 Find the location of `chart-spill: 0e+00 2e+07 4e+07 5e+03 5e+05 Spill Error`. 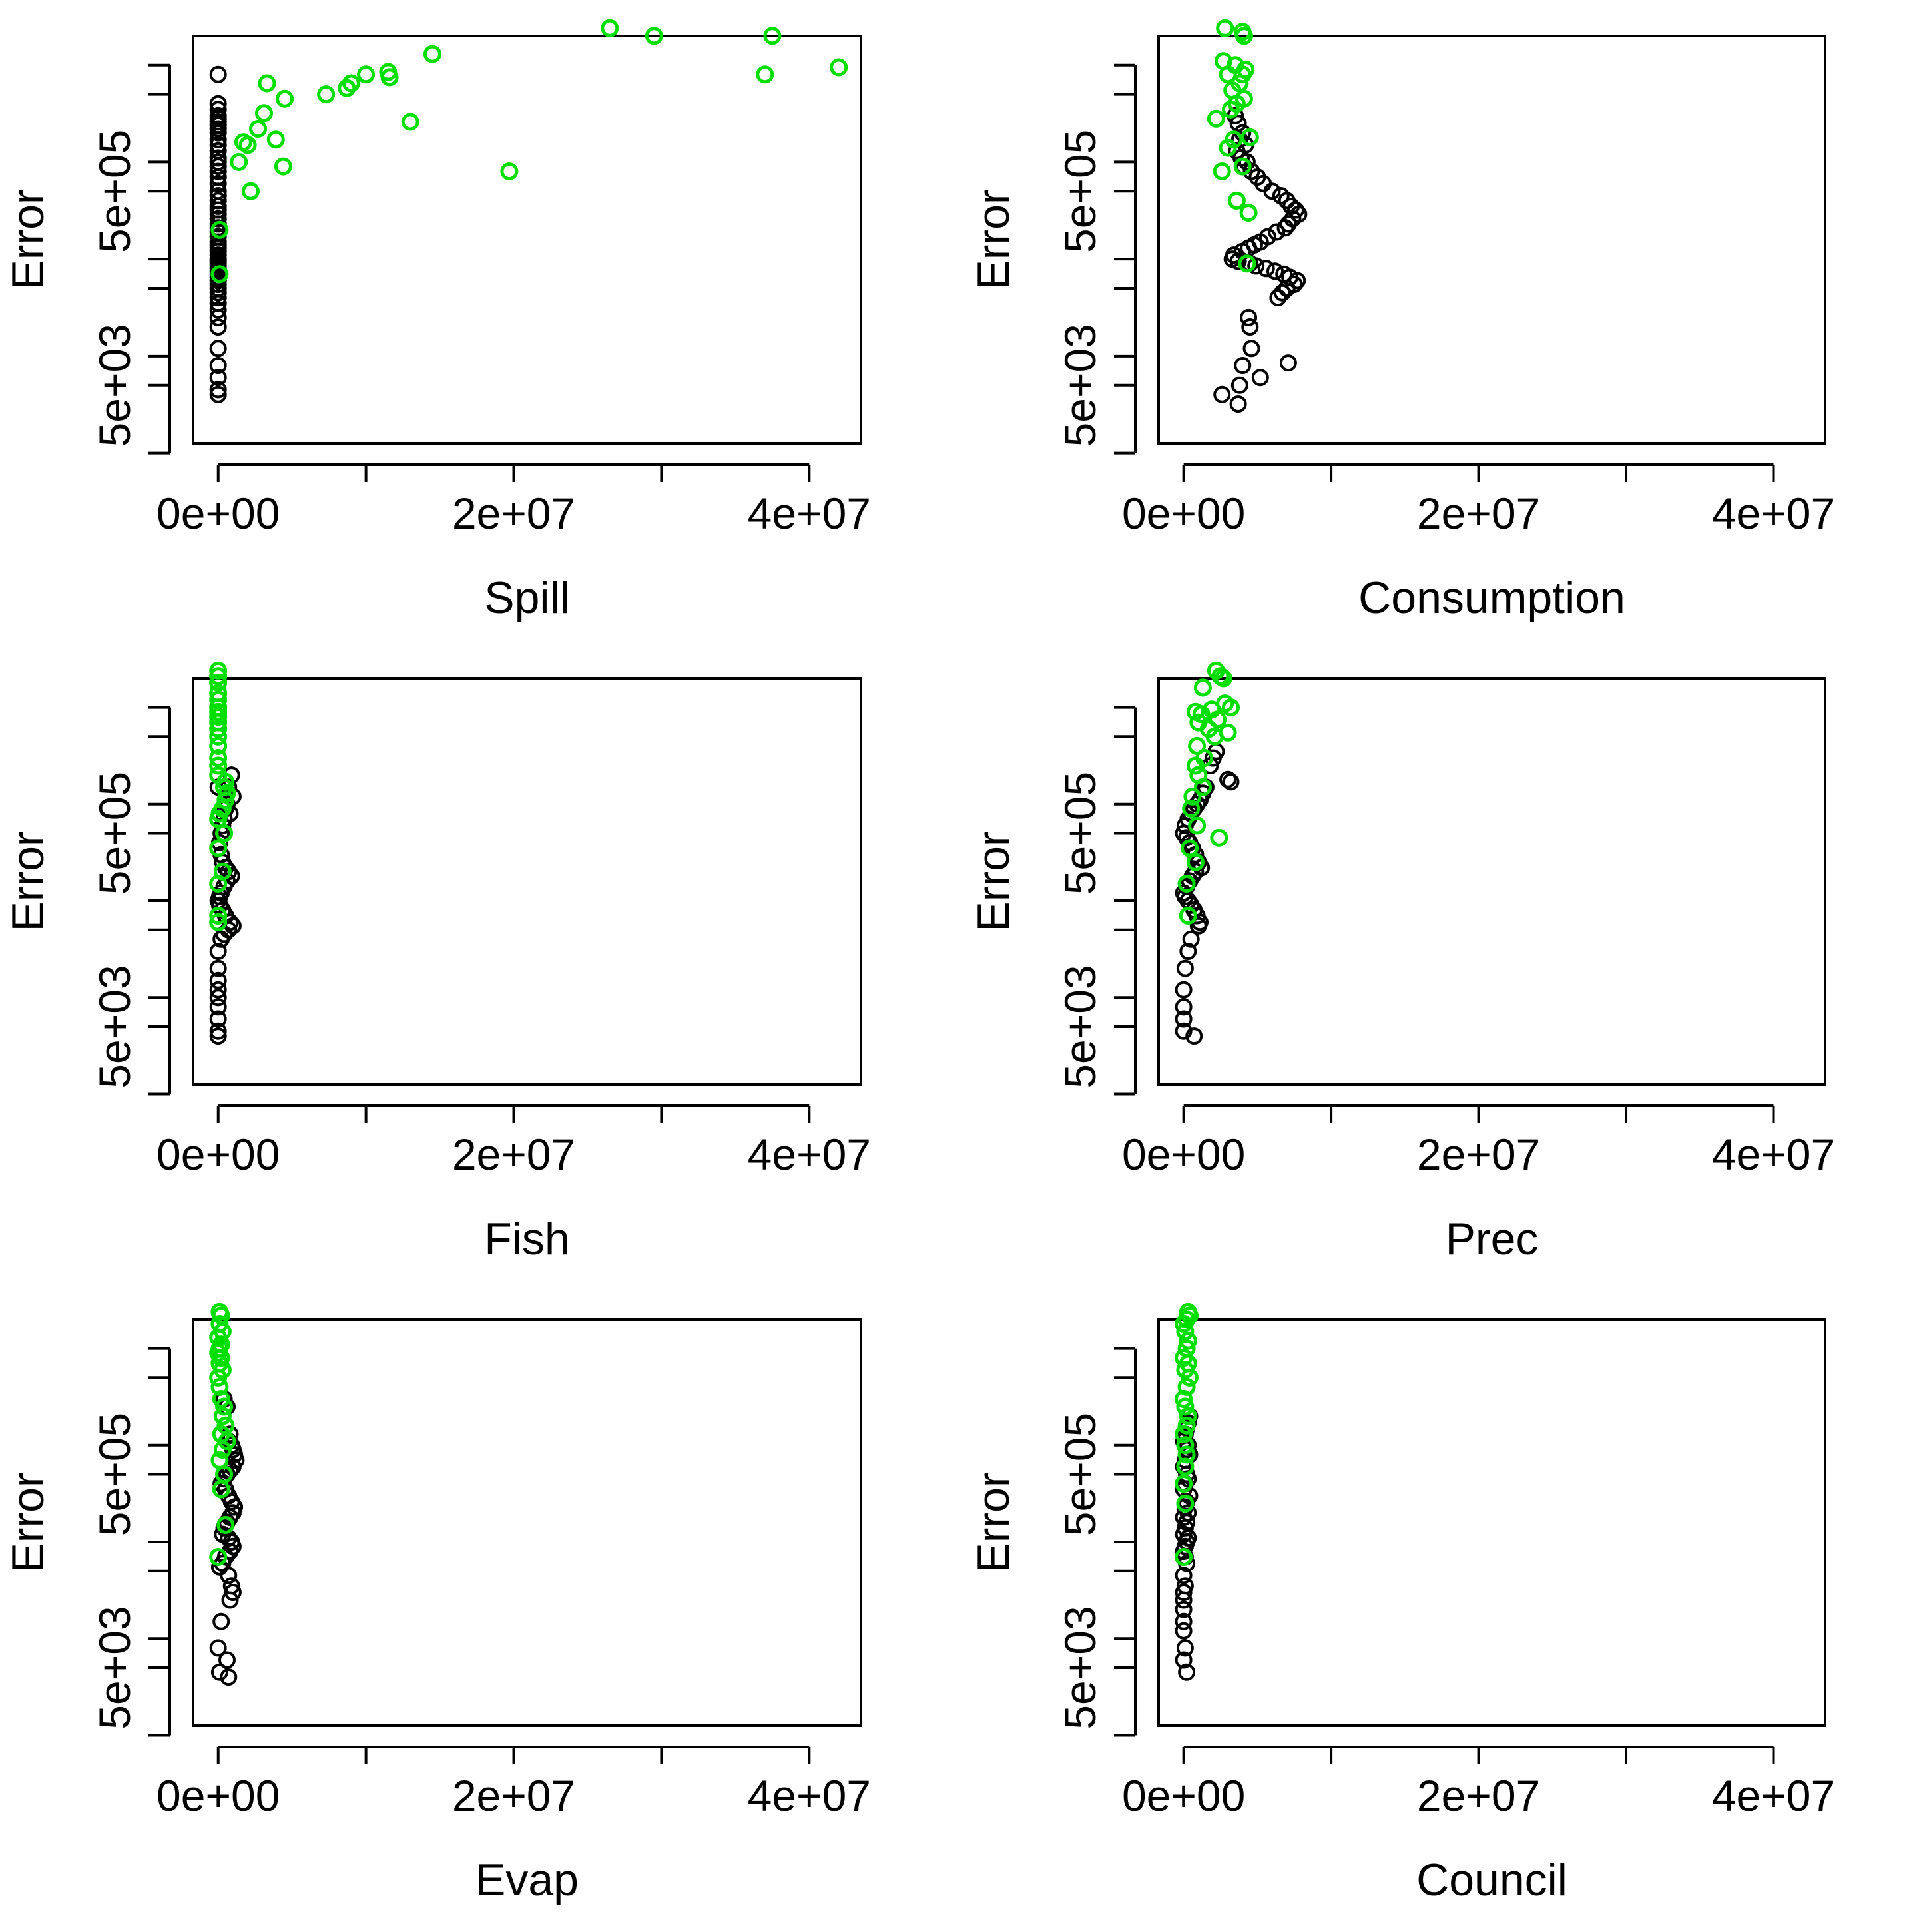

chart-spill: 0e+00 2e+07 4e+07 5e+03 5e+05 Spill Error is located at coordinates (437, 321).